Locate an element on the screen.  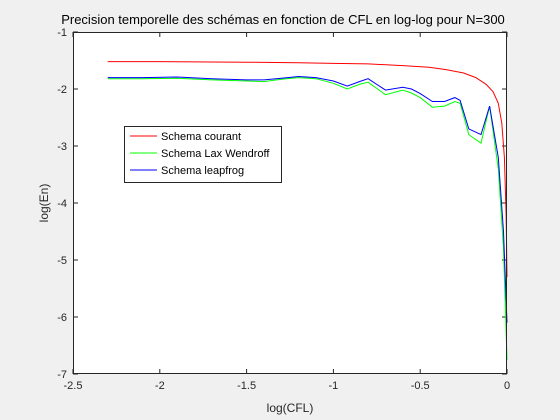
y-tick-label: -3 is located at coordinates (62, 147).